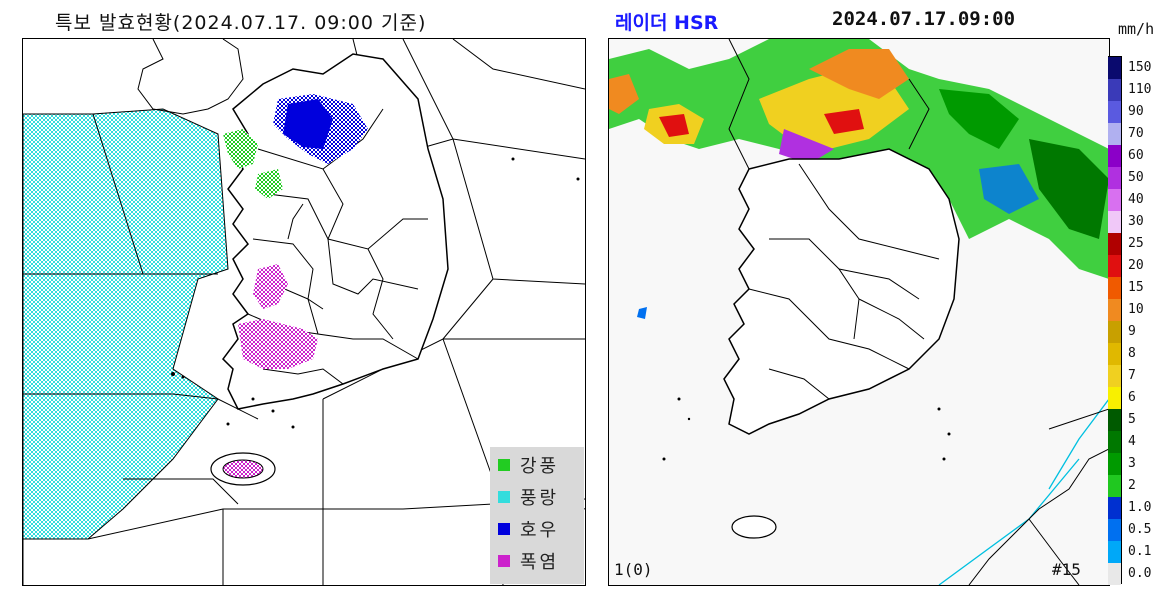 This screenshot has width=1172, height=603. I want to click on radar-peninsula-land, so click(841, 291).